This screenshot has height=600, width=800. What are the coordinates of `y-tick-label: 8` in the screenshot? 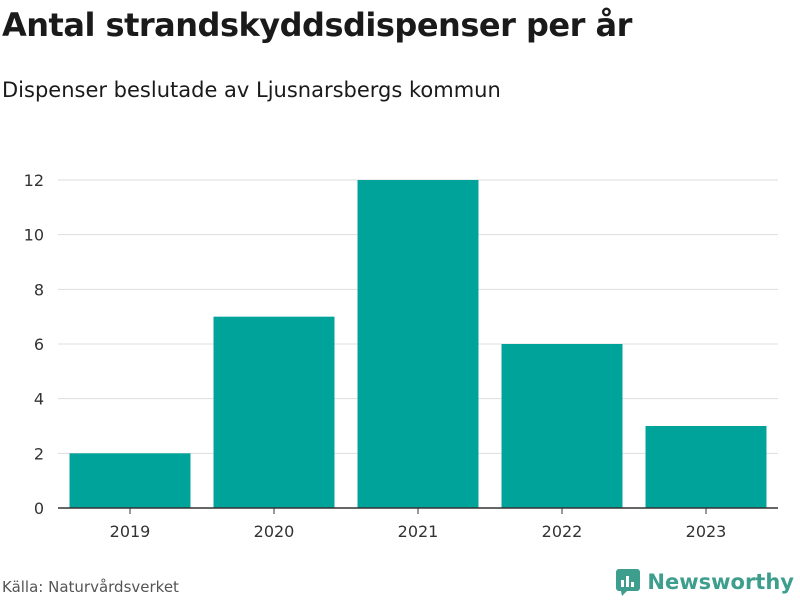 It's located at (39, 289).